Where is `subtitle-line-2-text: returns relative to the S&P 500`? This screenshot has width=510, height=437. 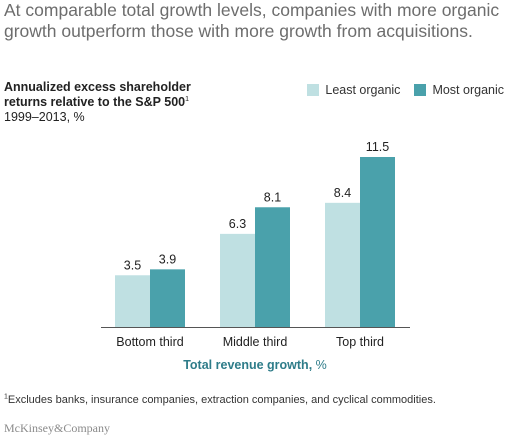 subtitle-line-2-text: returns relative to the S&P 500 is located at coordinates (95, 102).